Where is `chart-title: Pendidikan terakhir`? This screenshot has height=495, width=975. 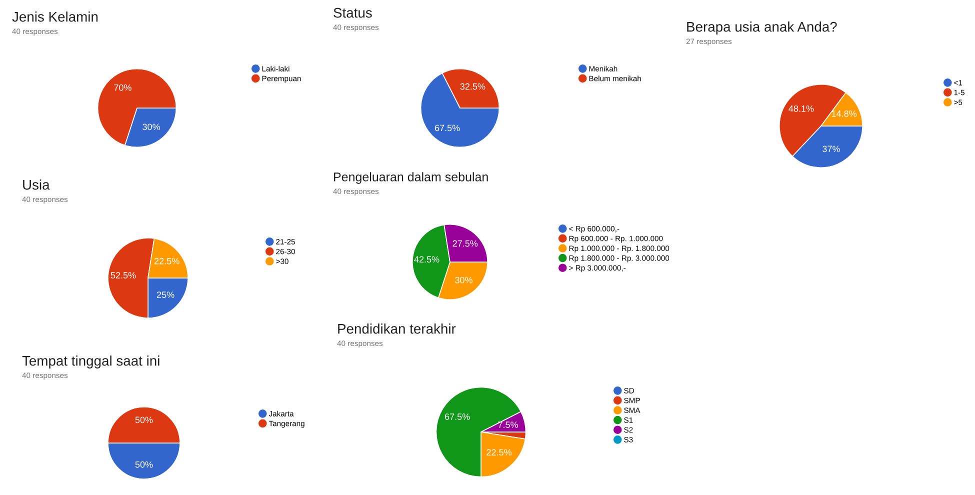 chart-title: Pendidikan terakhir is located at coordinates (397, 329).